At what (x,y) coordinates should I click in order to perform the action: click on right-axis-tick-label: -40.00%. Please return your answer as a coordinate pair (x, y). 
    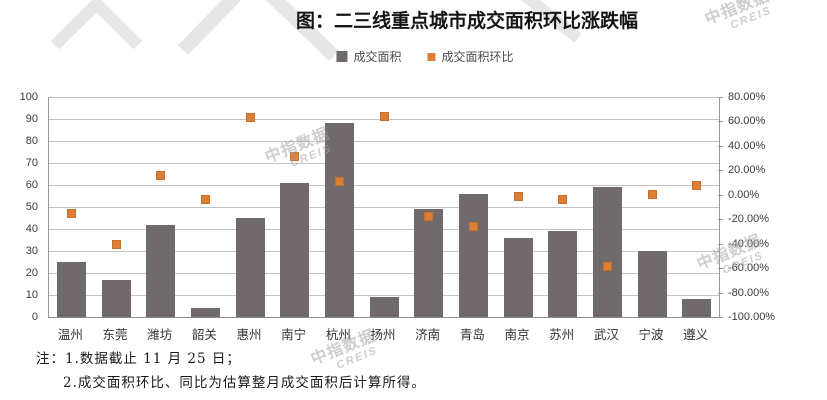
    Looking at the image, I should click on (748, 243).